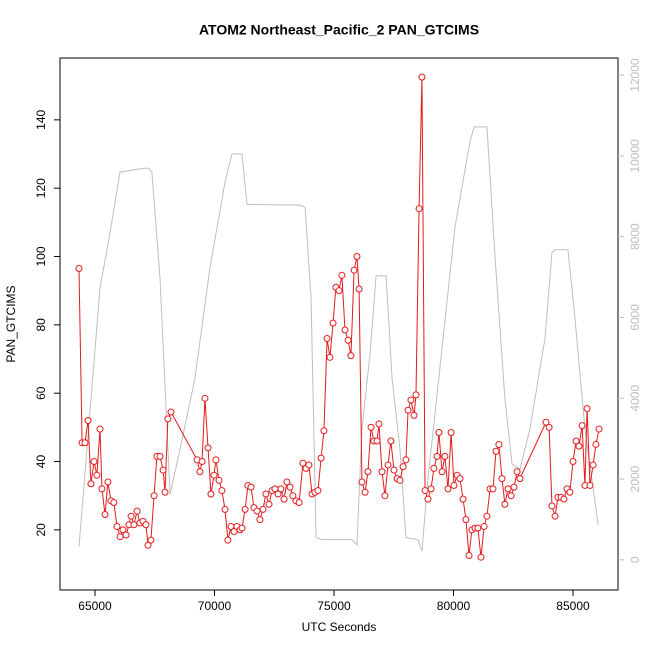 The width and height of the screenshot is (650, 650). I want to click on x-axis-label: UTC Seconds, so click(339, 627).